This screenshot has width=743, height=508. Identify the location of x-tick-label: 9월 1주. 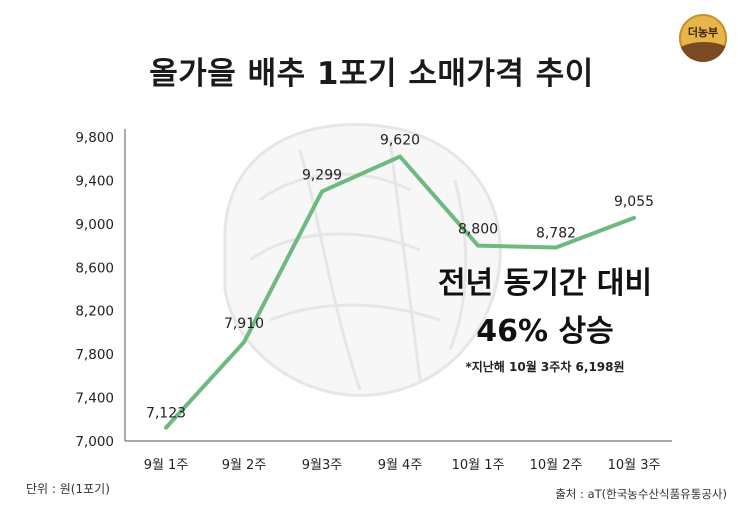
(166, 465).